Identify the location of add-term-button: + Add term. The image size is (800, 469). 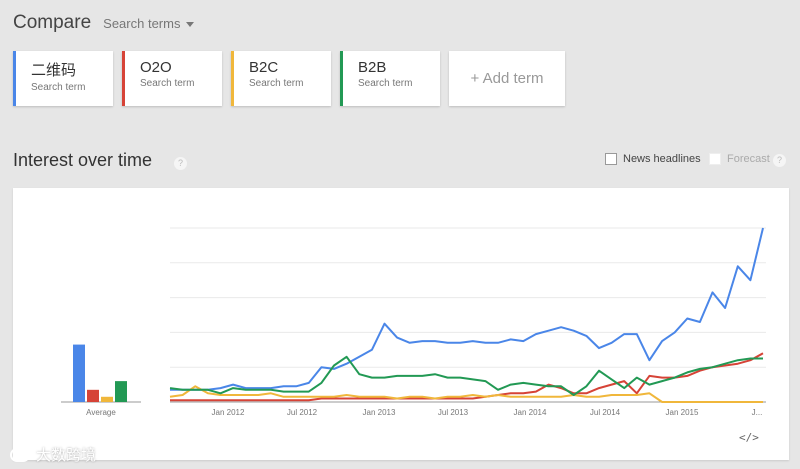
(507, 78).